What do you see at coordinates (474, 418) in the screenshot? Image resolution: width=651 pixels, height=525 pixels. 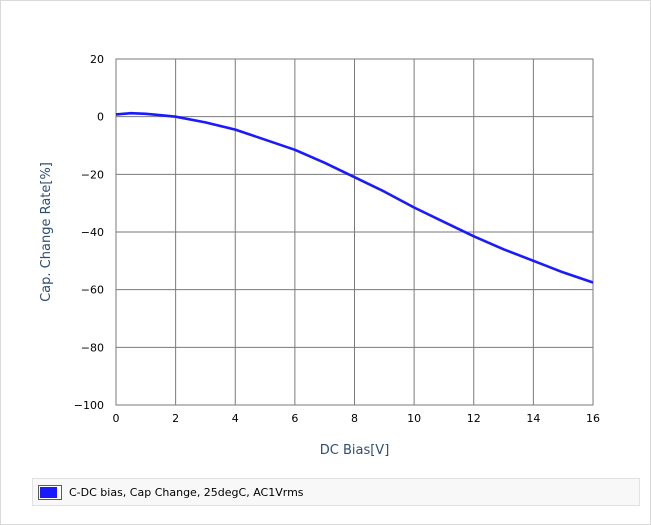 I see `x-tick-label: 12` at bounding box center [474, 418].